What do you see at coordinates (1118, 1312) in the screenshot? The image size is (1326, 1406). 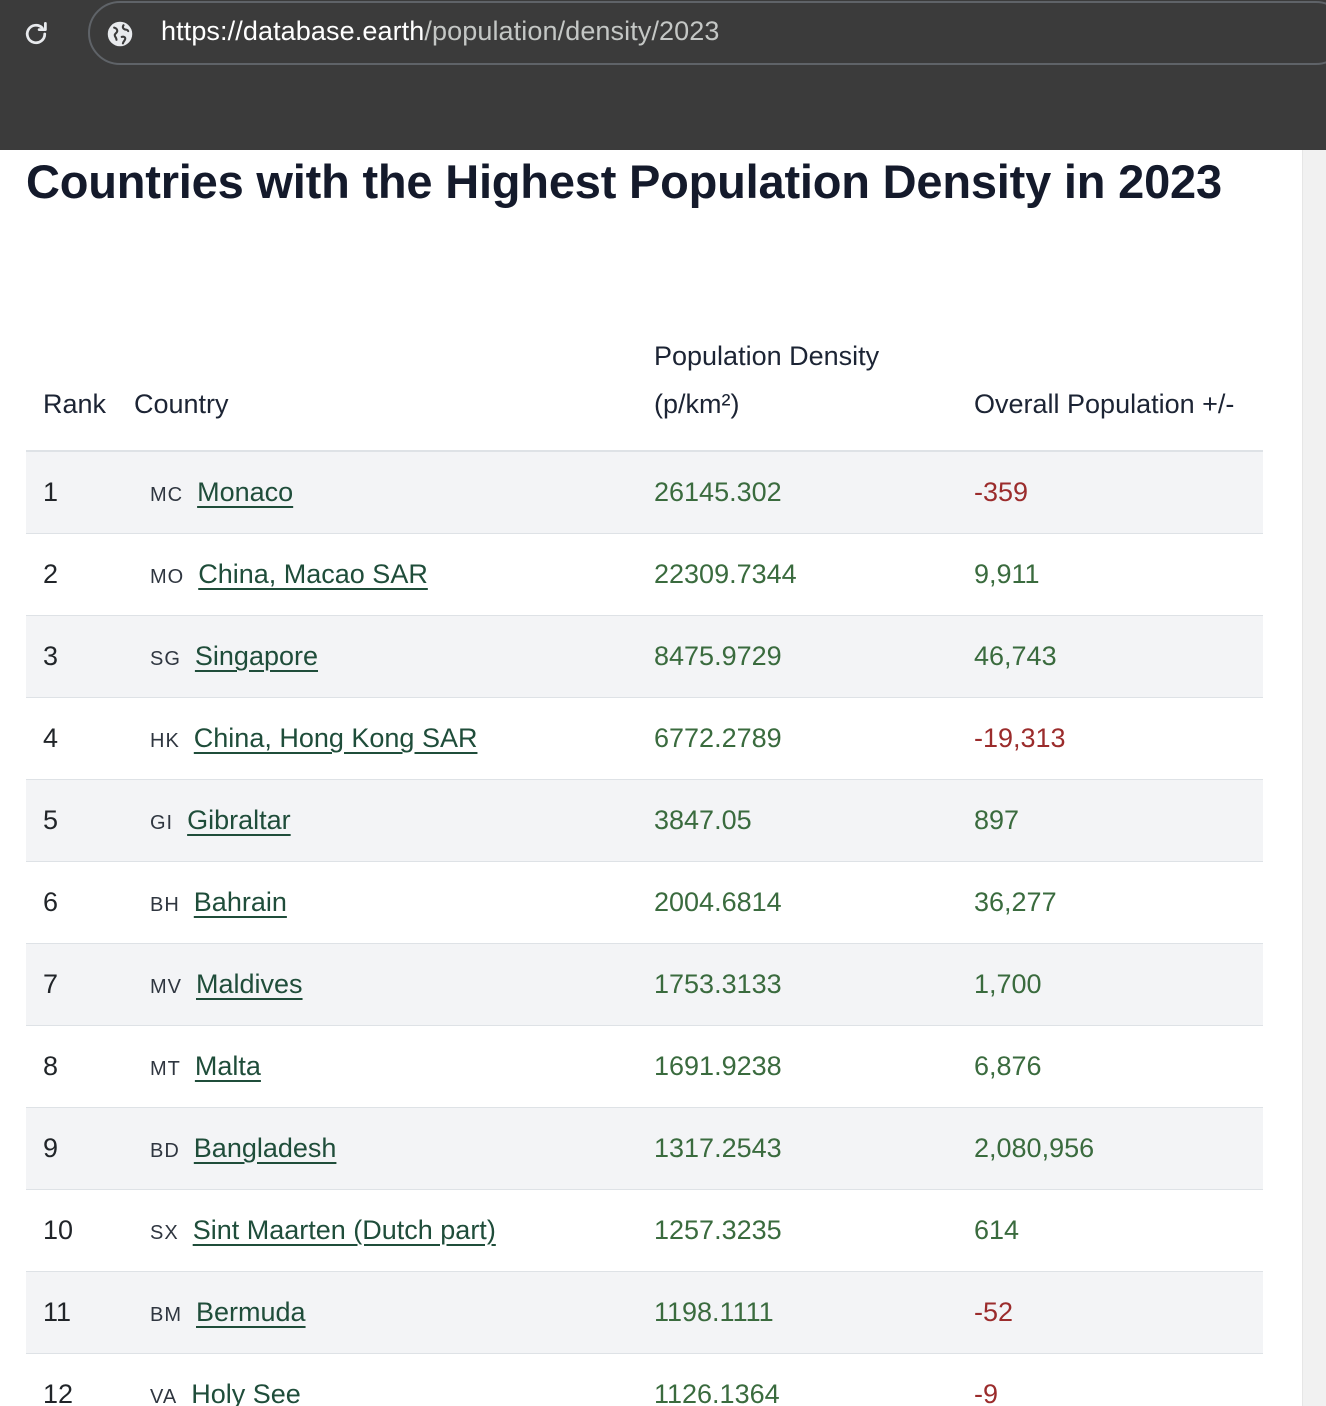 I see `population-change-cell: -52` at bounding box center [1118, 1312].